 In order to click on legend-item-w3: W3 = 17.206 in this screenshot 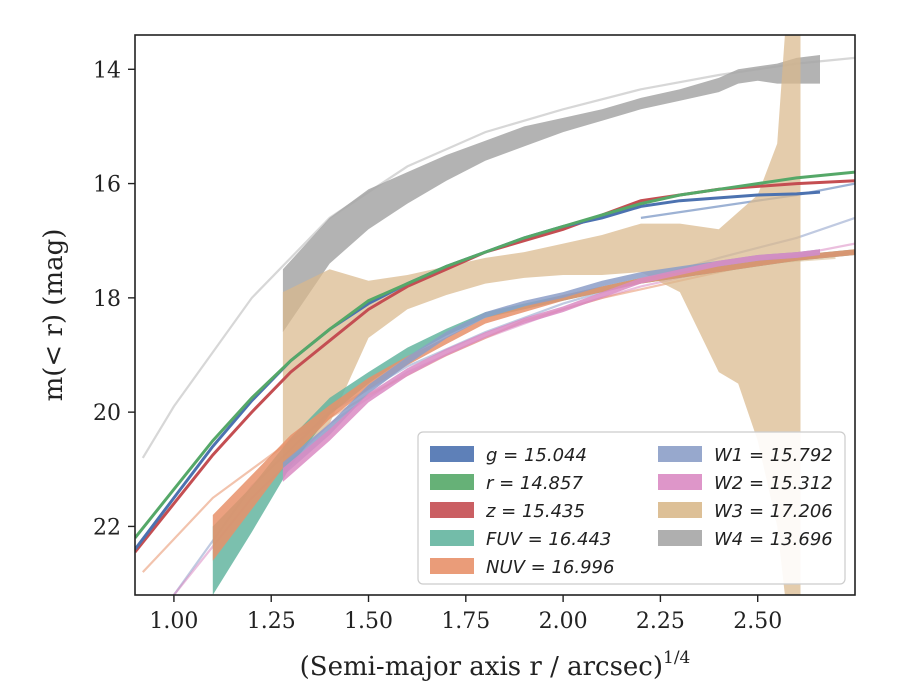, I will do `click(745, 511)`.